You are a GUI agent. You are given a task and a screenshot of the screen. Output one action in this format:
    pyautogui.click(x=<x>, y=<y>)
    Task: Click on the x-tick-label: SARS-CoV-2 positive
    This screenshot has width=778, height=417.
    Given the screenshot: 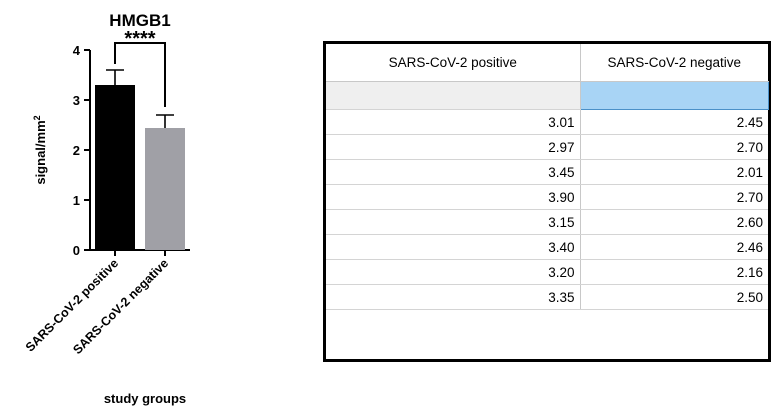 What is the action you would take?
    pyautogui.click(x=72, y=305)
    